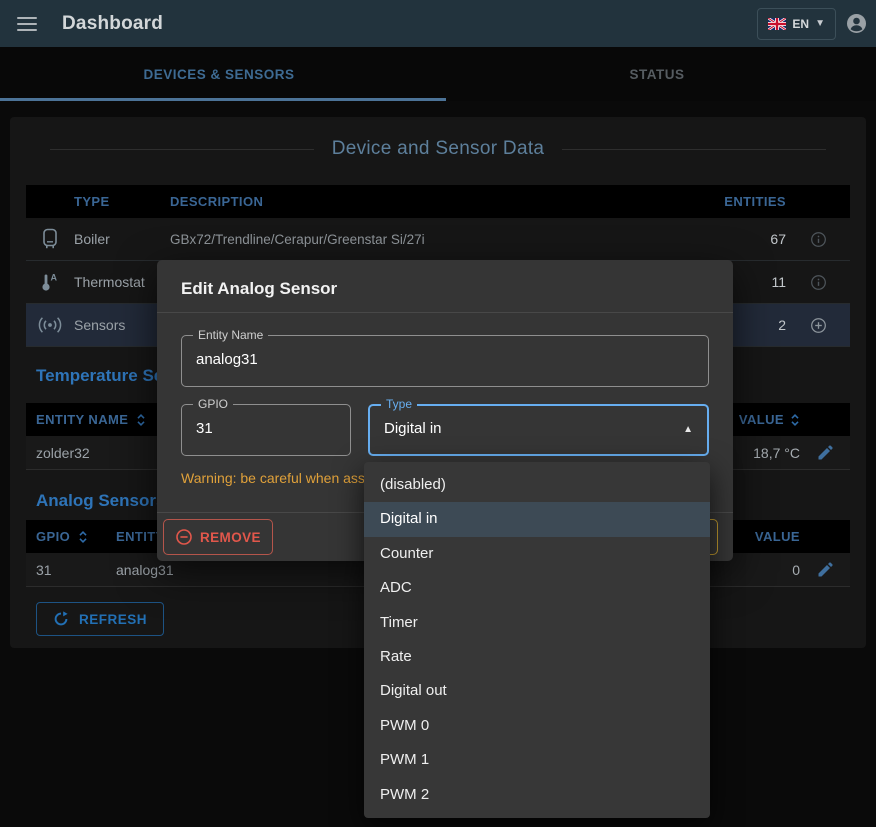 This screenshot has height=827, width=876. Describe the element at coordinates (109, 282) in the screenshot. I see `device-type-label: Thermostat` at that location.